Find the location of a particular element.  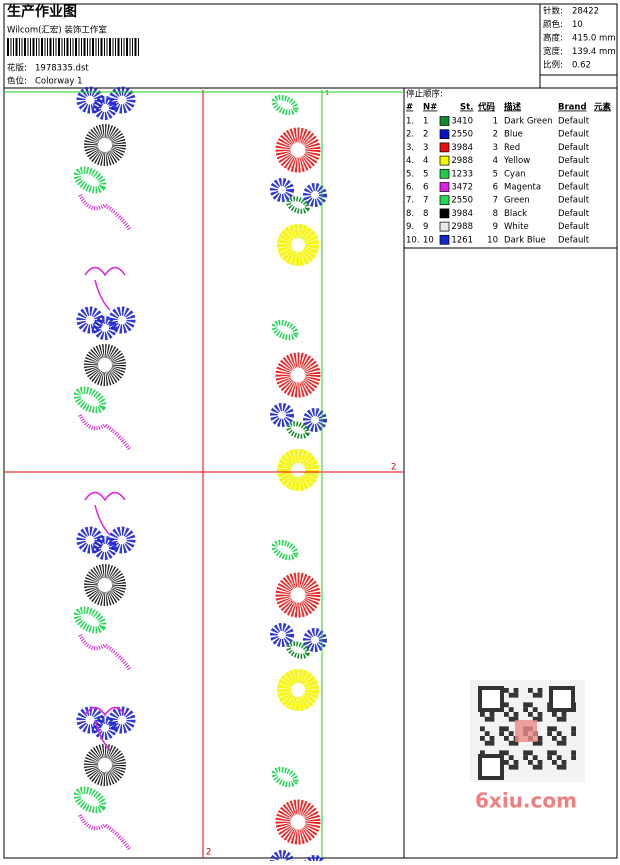

needle: 6 is located at coordinates (425, 188).